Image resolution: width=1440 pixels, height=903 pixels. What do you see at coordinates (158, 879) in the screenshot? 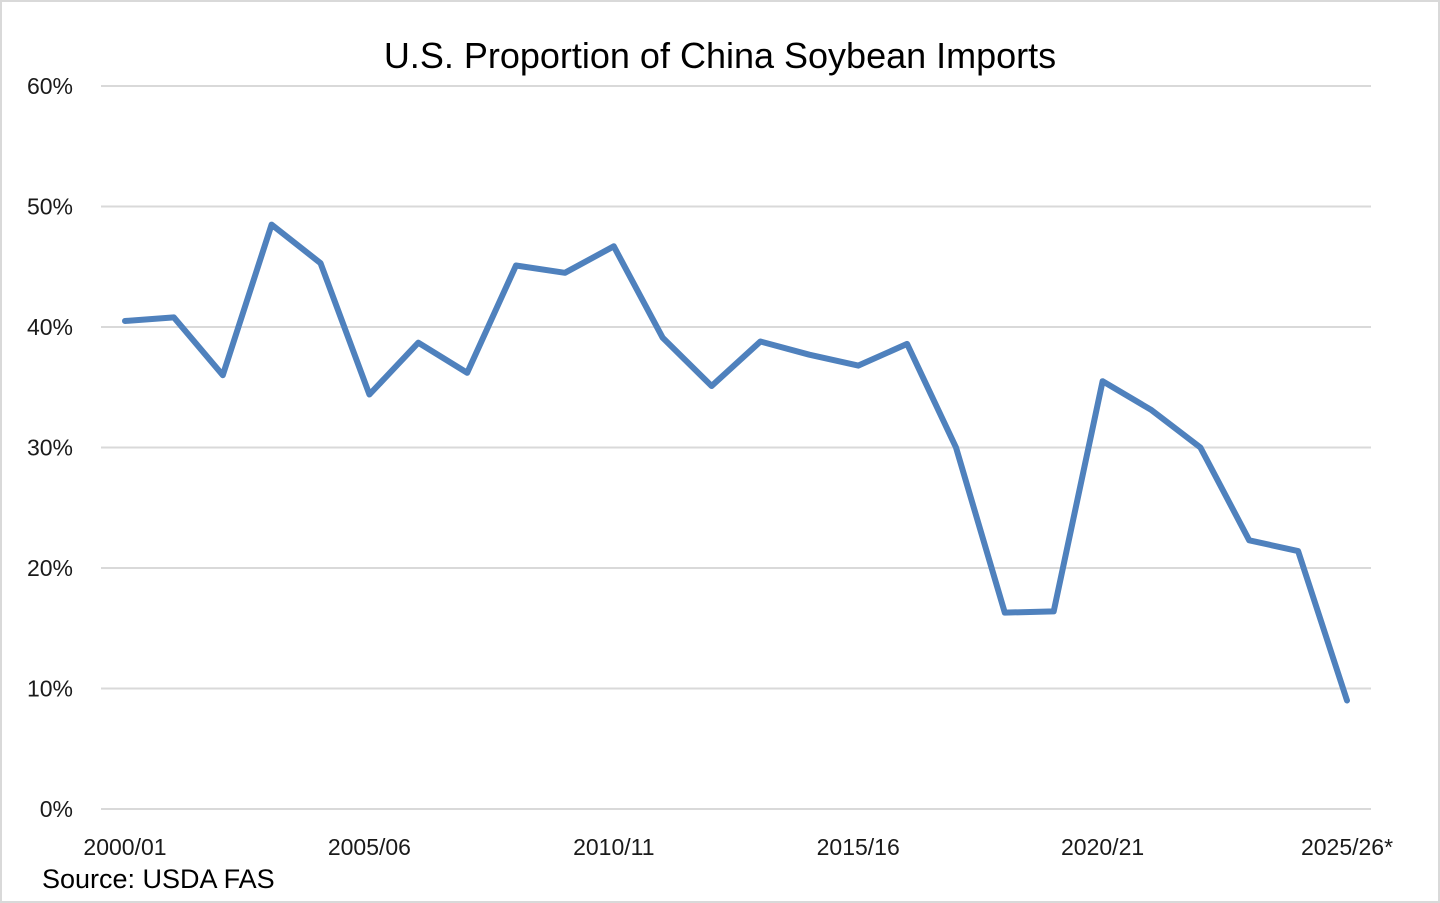
I see `source-note: Source: USDA FAS` at bounding box center [158, 879].